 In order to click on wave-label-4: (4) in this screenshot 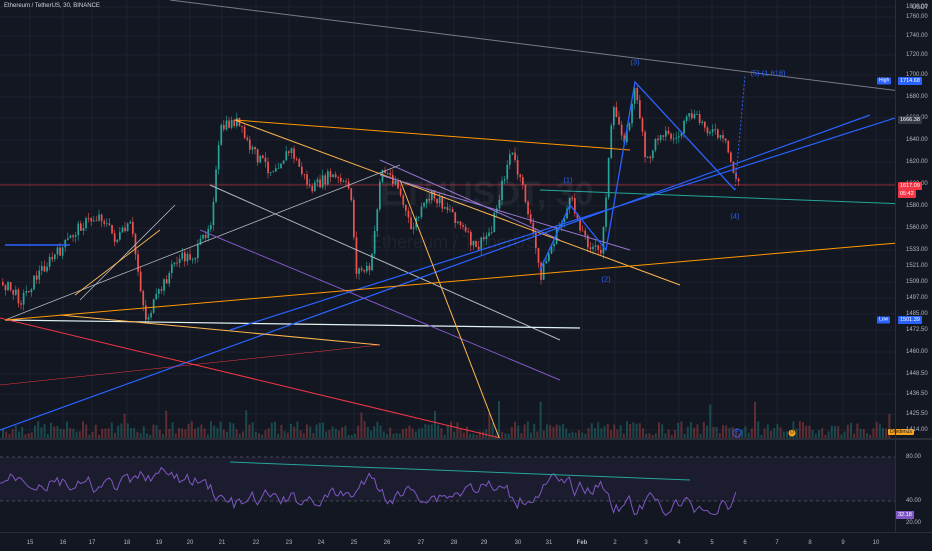, I will do `click(735, 216)`.